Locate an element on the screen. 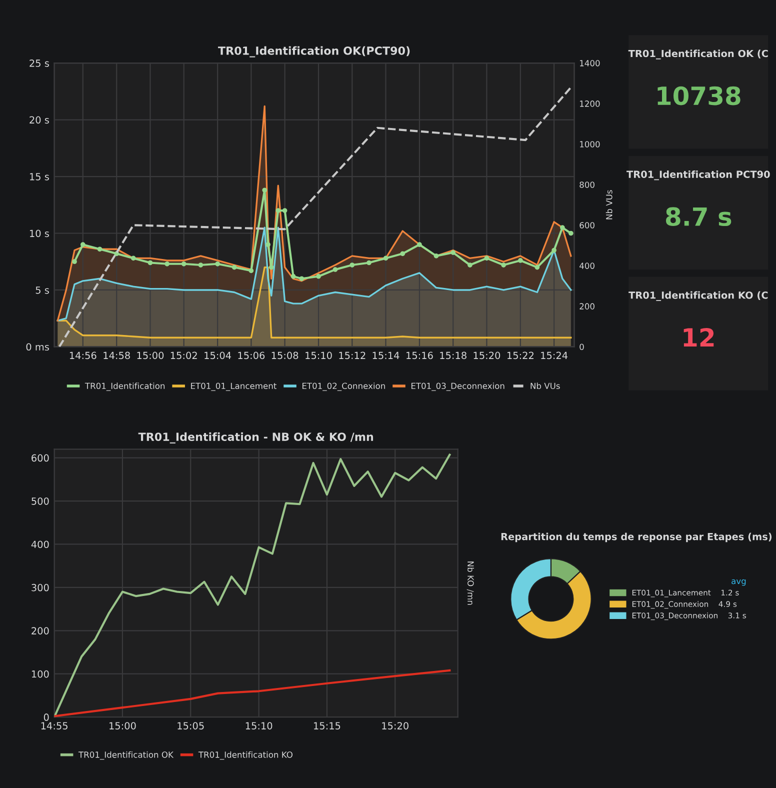 This screenshot has width=776, height=788. x-tick-label: 15:18 is located at coordinates (453, 356).